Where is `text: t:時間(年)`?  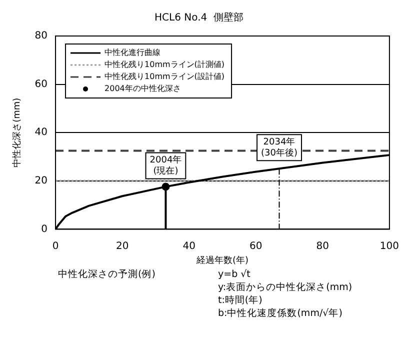
text: t:時間(年) is located at coordinates (241, 300).